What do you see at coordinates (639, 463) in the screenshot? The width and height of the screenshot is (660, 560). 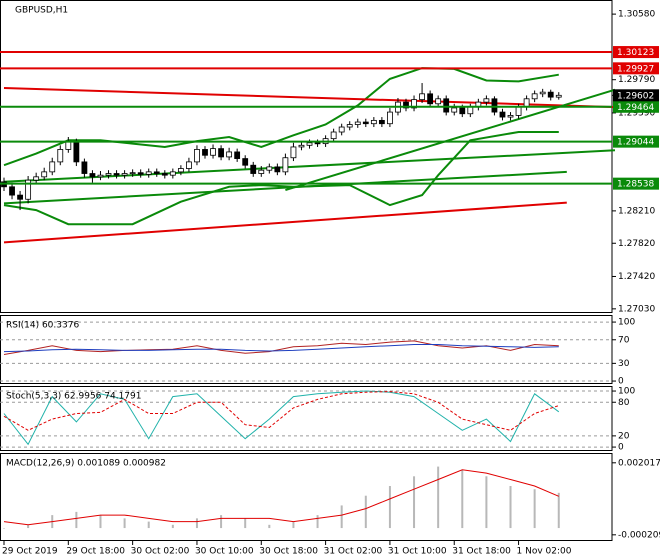 I see `y-tick-label: 0.002017` at bounding box center [639, 463].